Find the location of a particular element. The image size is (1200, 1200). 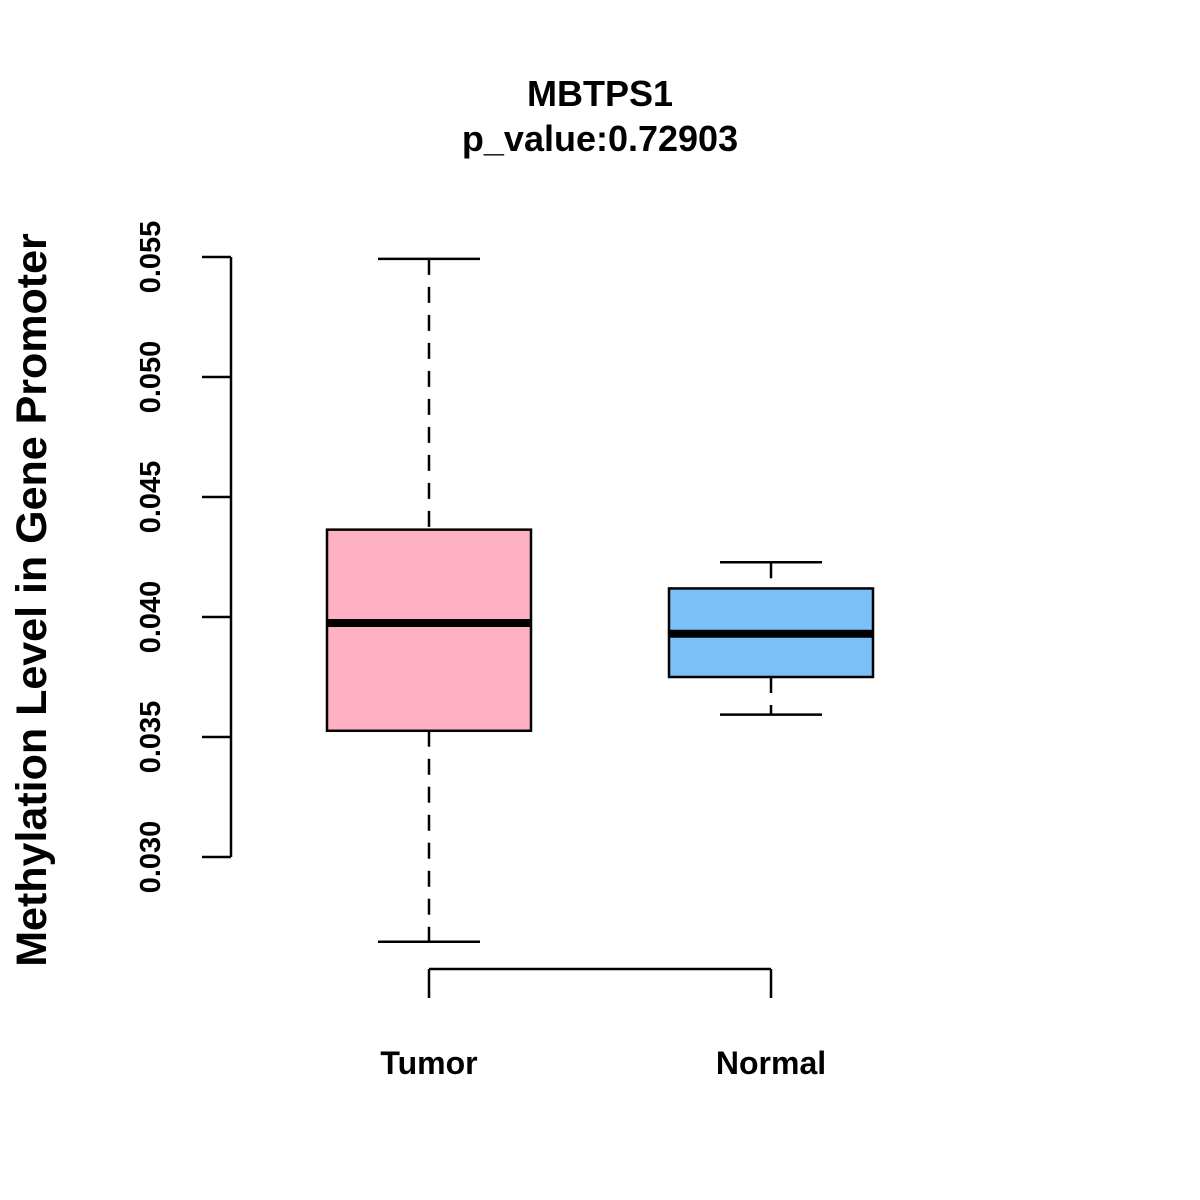

y-axis: 0.030 0.035 0.040 0.045 0.050 0.055 is located at coordinates (184, 557).